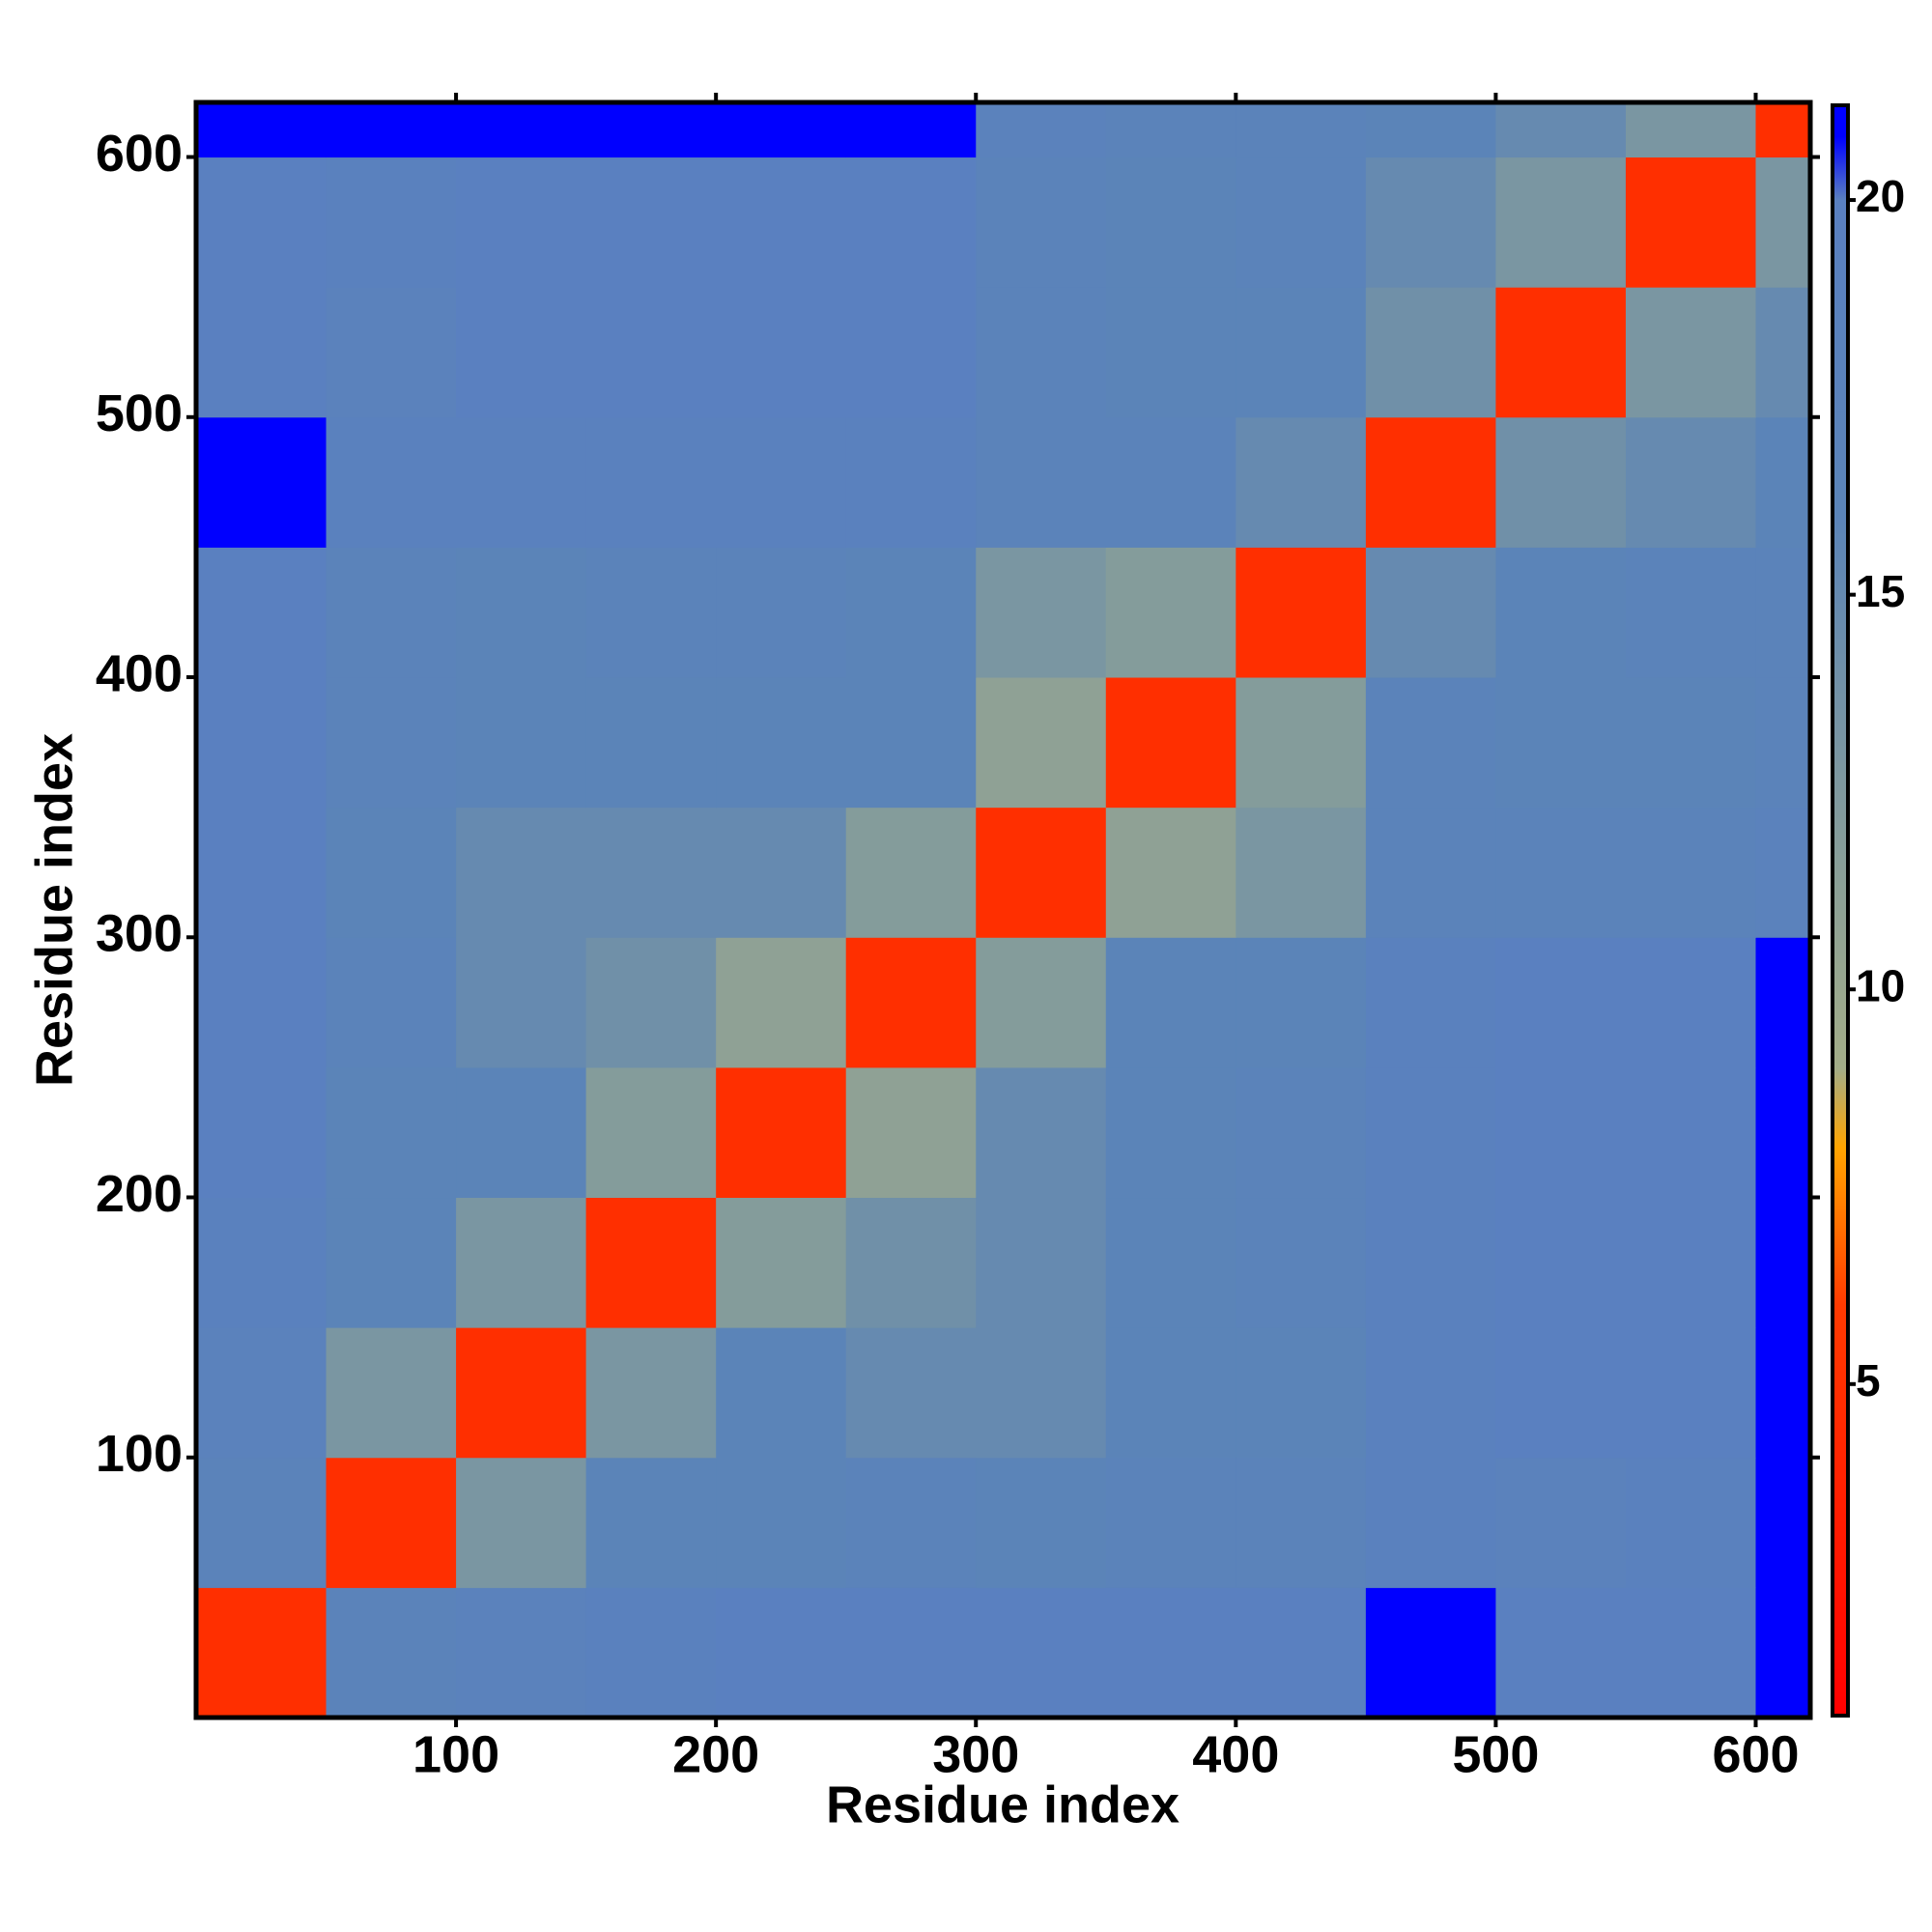 The width and height of the screenshot is (1932, 1932). Describe the element at coordinates (715, 1754) in the screenshot. I see `x-tick-label: 200` at that location.